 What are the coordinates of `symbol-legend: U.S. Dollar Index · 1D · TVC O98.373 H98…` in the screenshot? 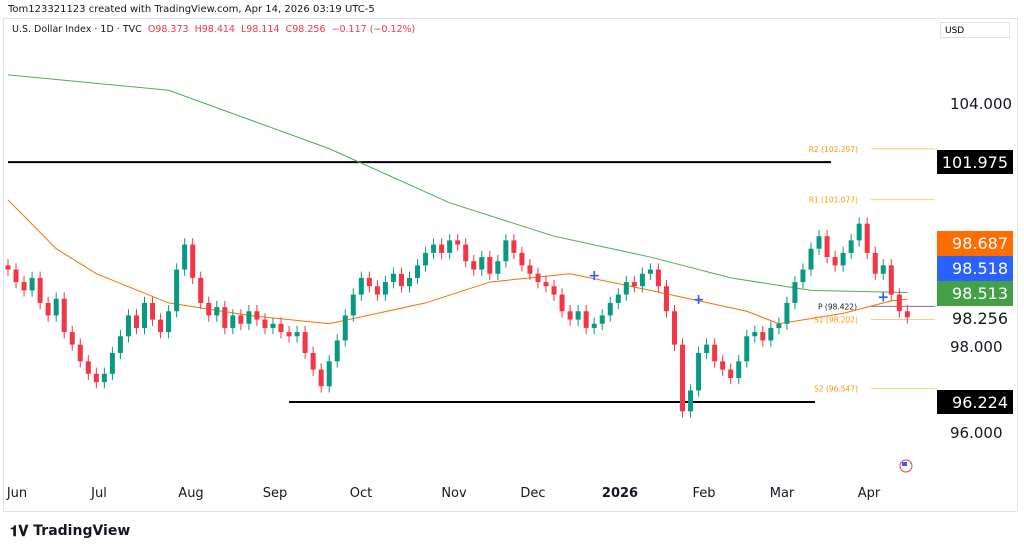 It's located at (213, 29).